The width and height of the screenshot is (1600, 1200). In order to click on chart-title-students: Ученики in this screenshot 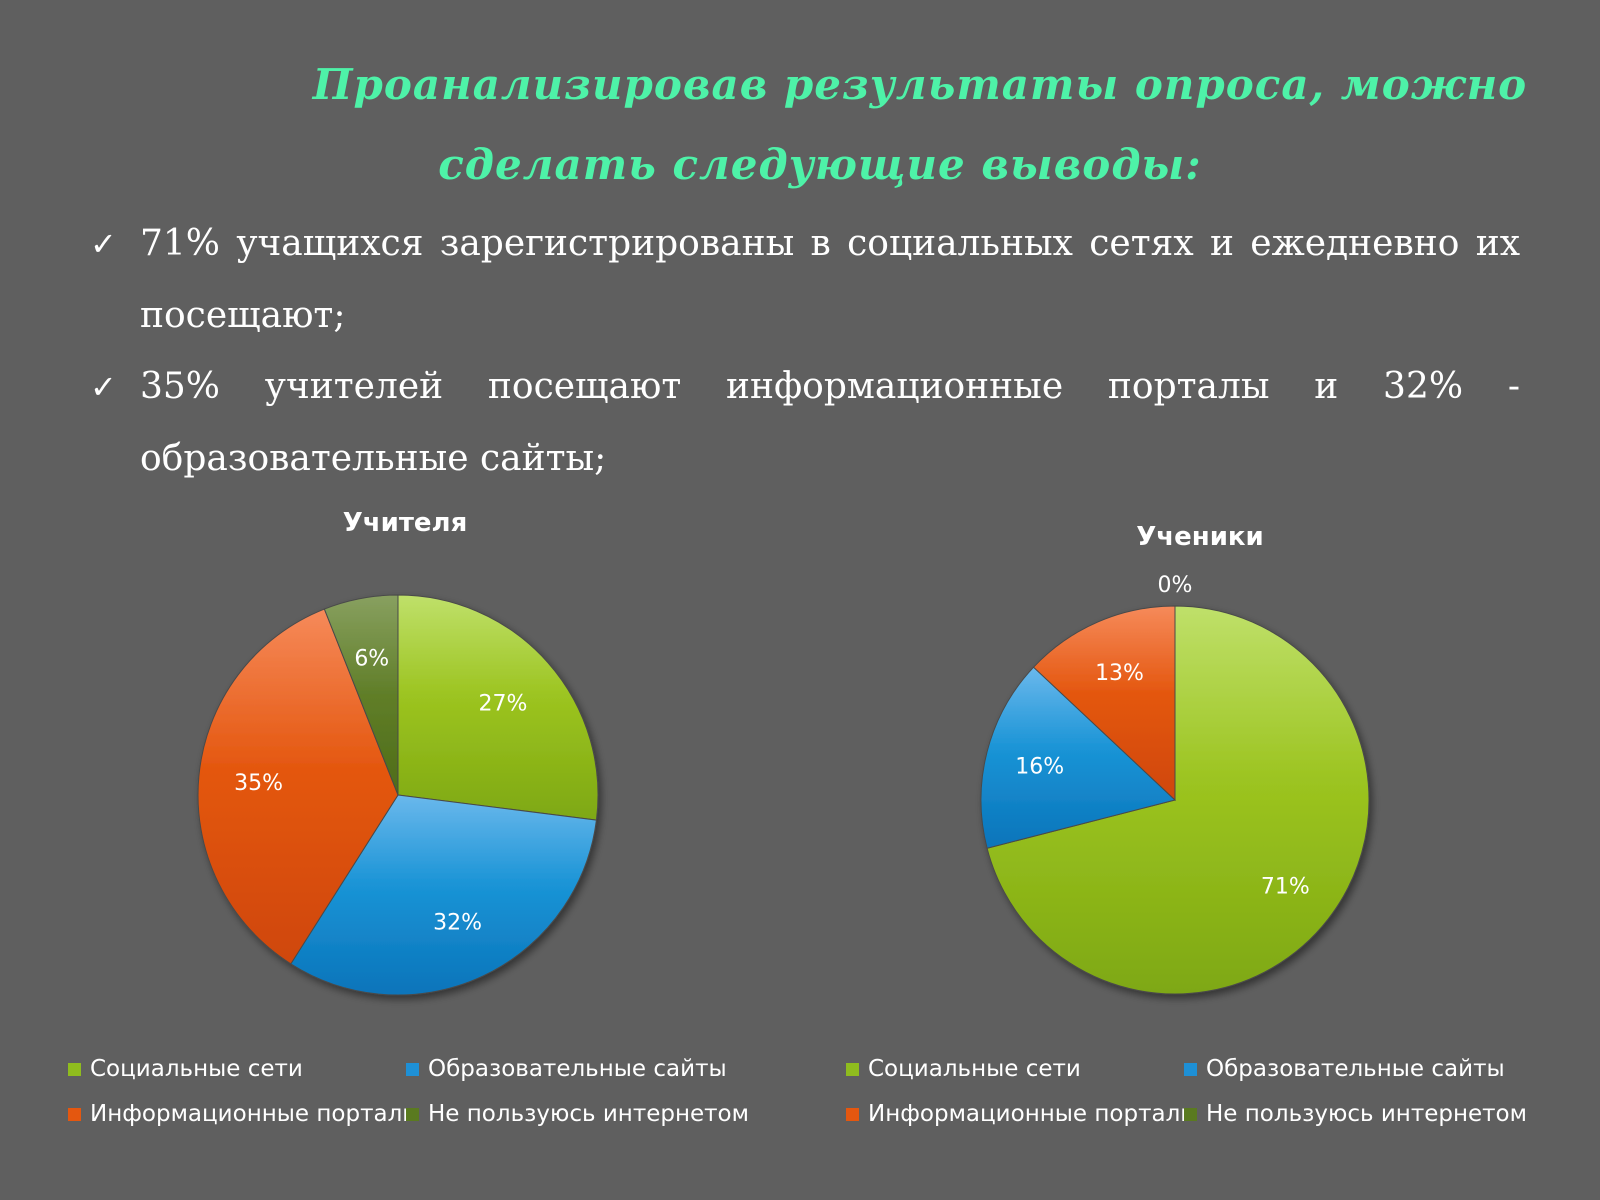, I will do `click(1200, 537)`.